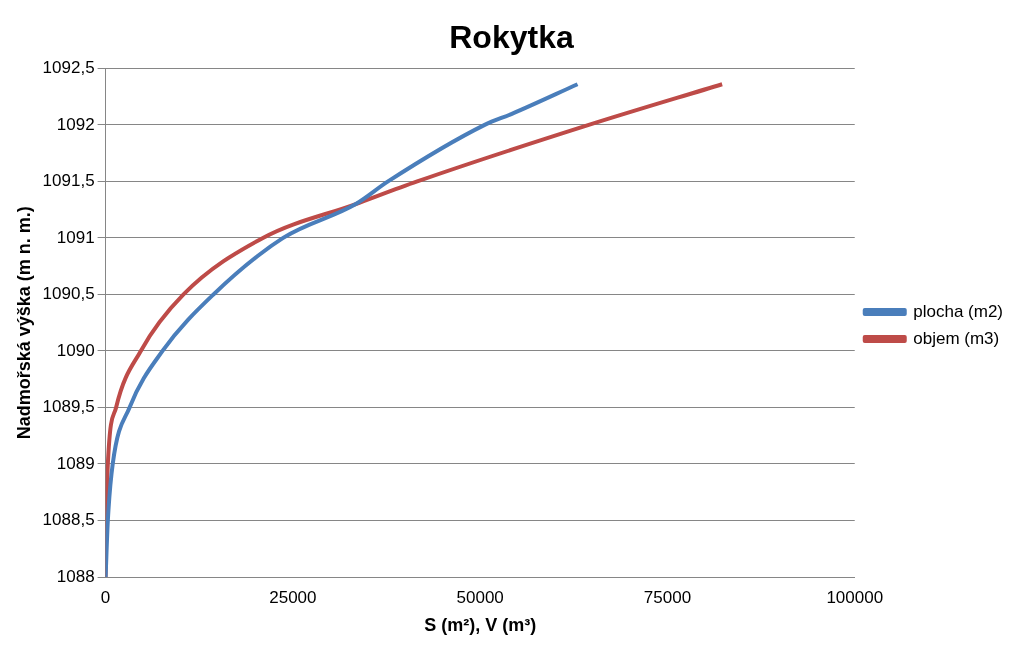 Image resolution: width=1033 pixels, height=646 pixels. I want to click on y-tick-label: 1089,5, so click(68, 407).